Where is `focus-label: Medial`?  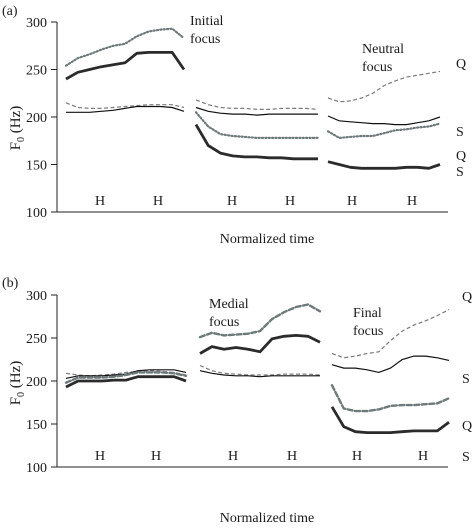
focus-label: Medial is located at coordinates (229, 304).